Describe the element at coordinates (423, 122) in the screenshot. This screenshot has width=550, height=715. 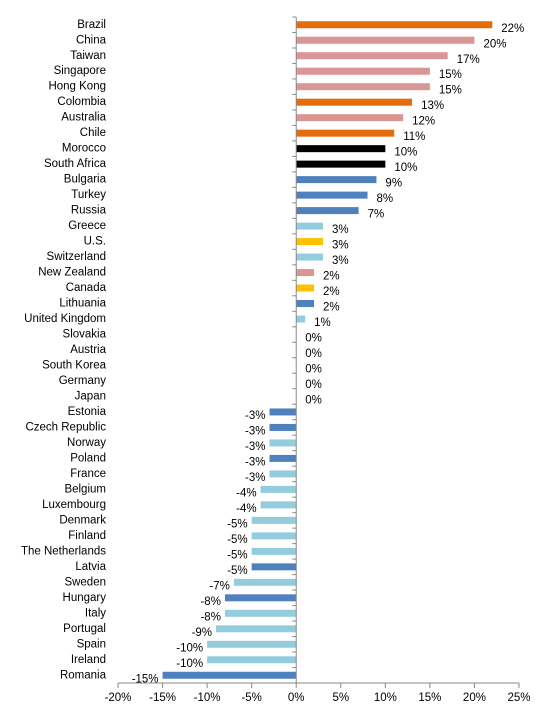
I see `value-label: 12%` at that location.